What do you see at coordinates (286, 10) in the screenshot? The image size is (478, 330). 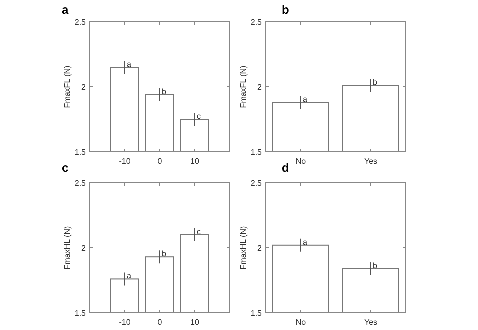 I see `chart-title: b` at bounding box center [286, 10].